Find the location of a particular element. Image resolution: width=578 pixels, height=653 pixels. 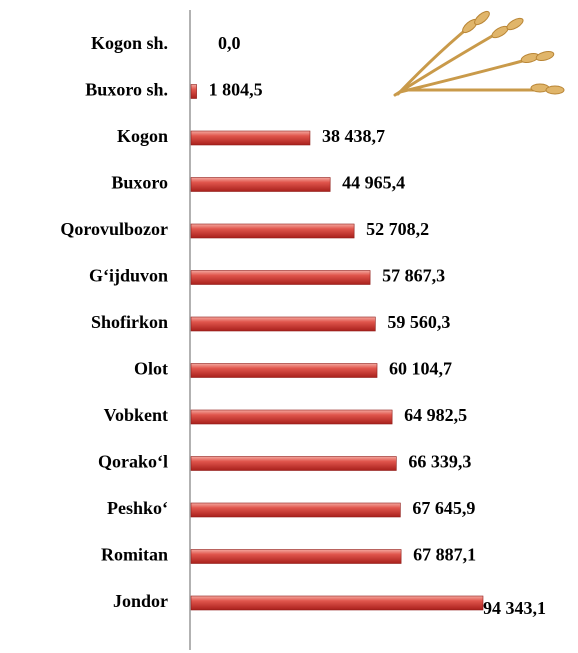

category-label: G‘ijduvon is located at coordinates (128, 276).